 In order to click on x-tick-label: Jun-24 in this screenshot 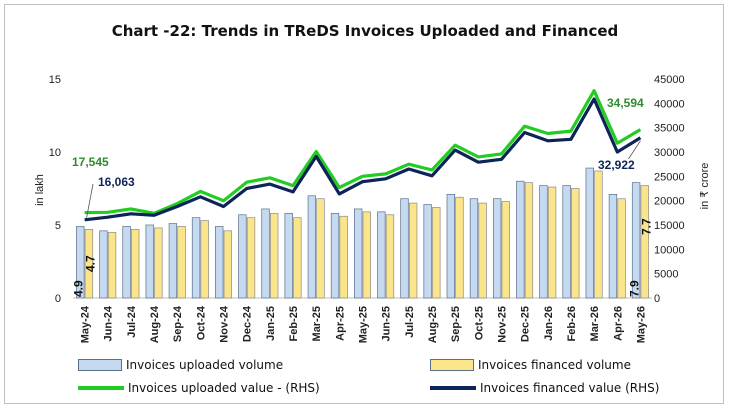, I will do `click(109, 323)`.